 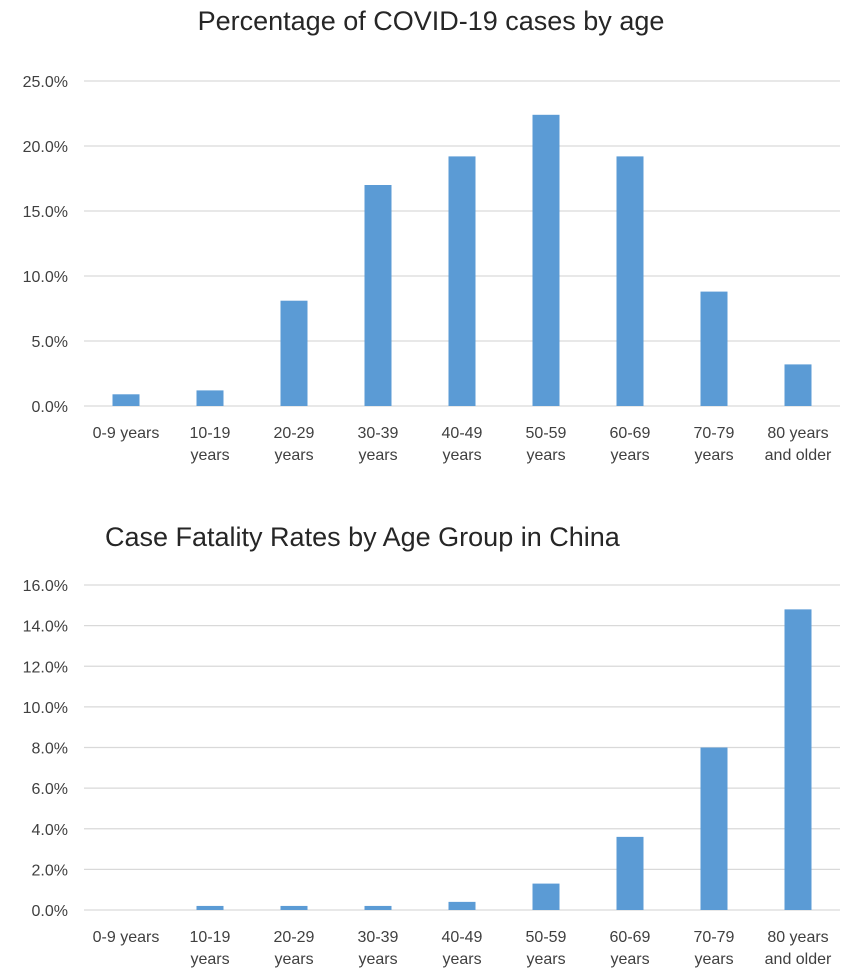 I want to click on chart-title: Percentage of COVID-19 cases by age, so click(x=431, y=21).